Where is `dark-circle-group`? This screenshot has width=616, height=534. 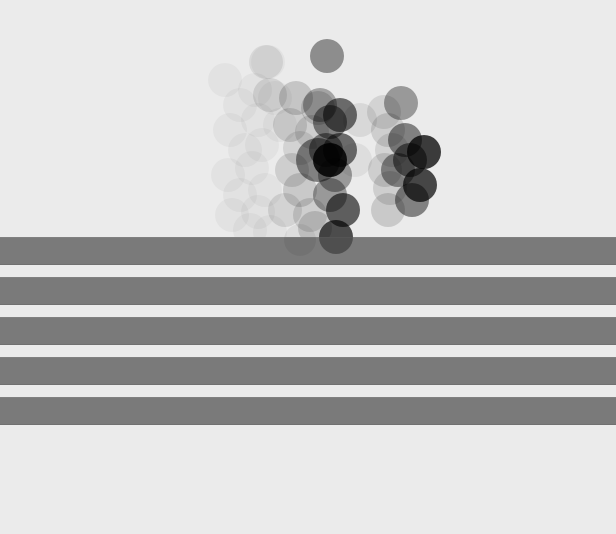 dark-circle-group is located at coordinates (368, 146).